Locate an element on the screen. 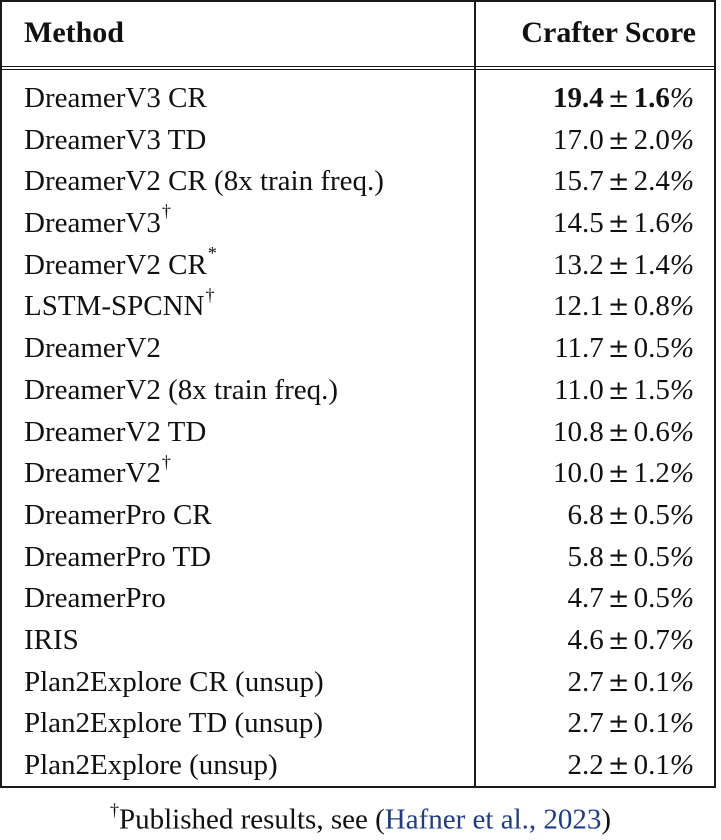 The image size is (721, 840). score-cell: 4.7 ±0.5% is located at coordinates (631, 599).